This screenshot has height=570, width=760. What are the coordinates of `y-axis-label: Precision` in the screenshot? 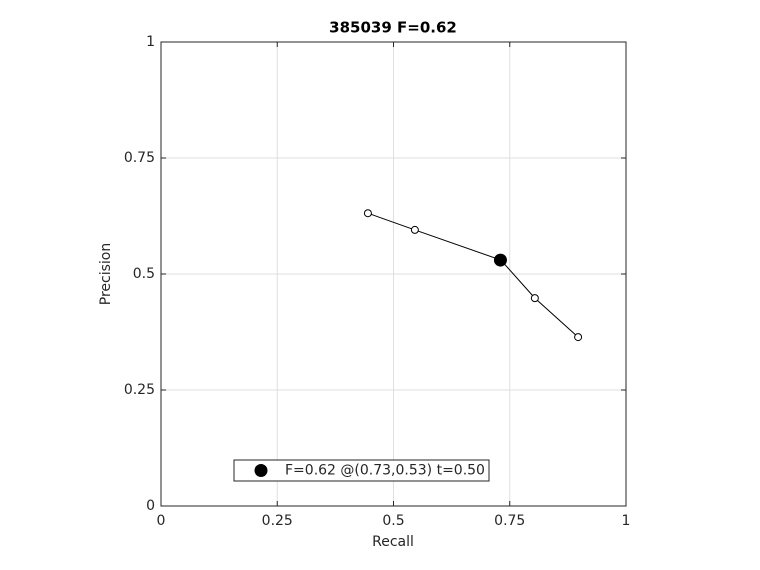 It's located at (106, 274).